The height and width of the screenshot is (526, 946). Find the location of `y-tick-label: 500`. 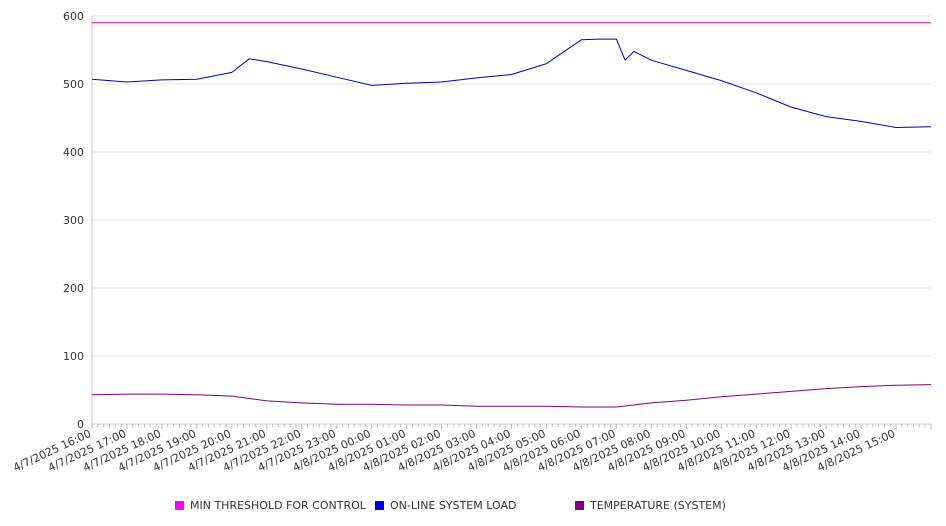

y-tick-label: 500 is located at coordinates (73, 84).